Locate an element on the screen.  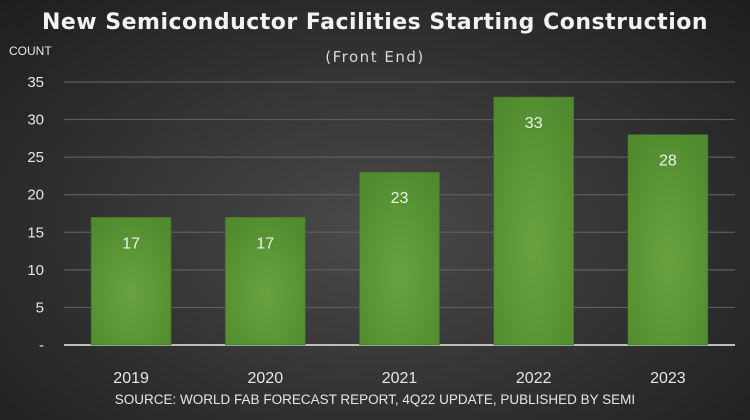
data-label: 23 is located at coordinates (400, 198).